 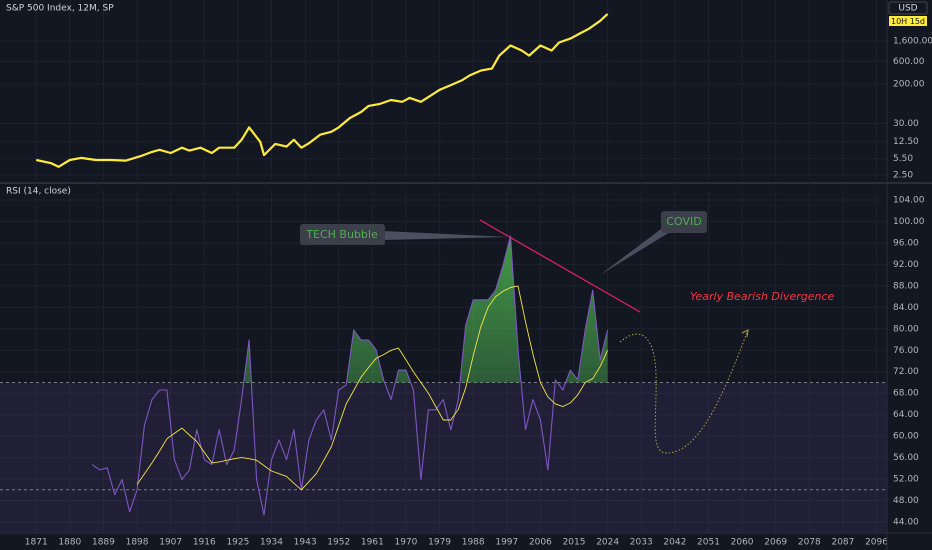 What do you see at coordinates (906, 329) in the screenshot?
I see `y-tick-label: 80.00` at bounding box center [906, 329].